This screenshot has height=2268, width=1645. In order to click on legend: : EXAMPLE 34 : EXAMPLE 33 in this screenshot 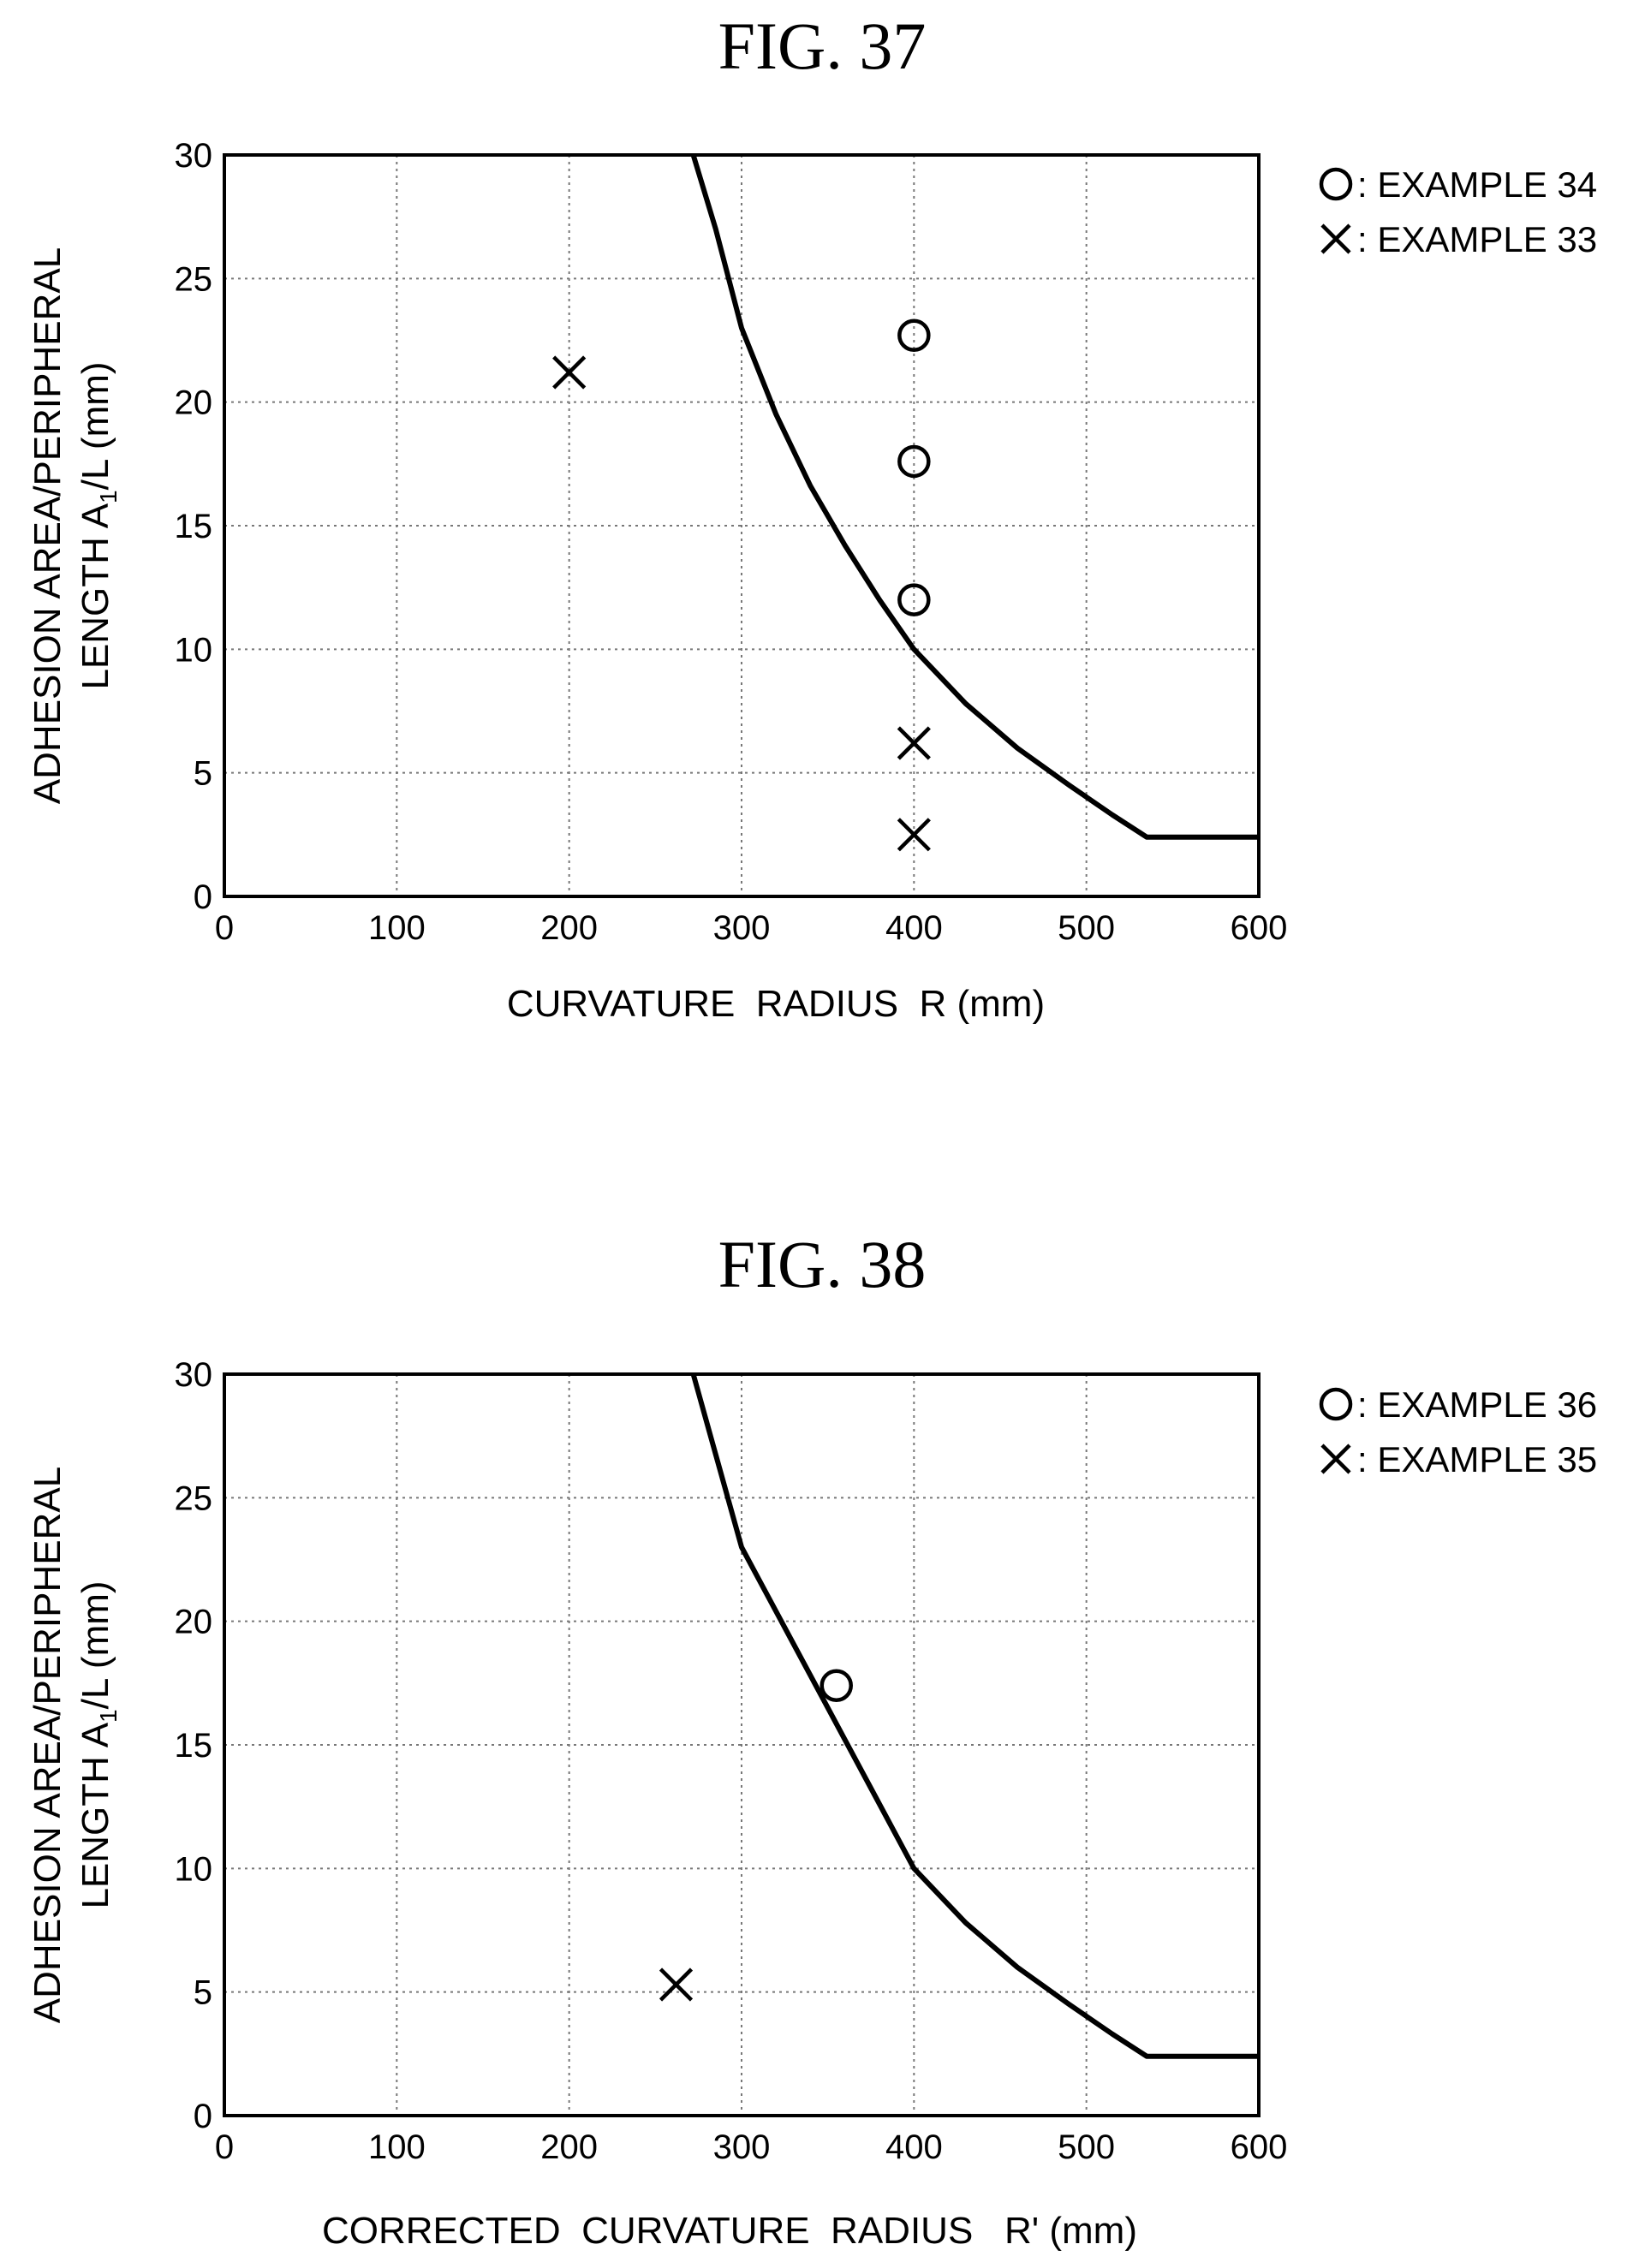, I will do `click(1458, 211)`.